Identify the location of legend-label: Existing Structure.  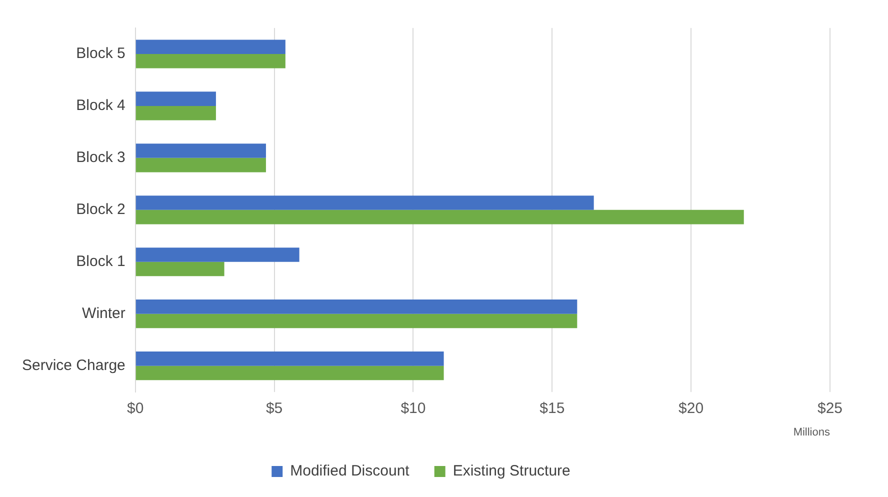
(511, 471).